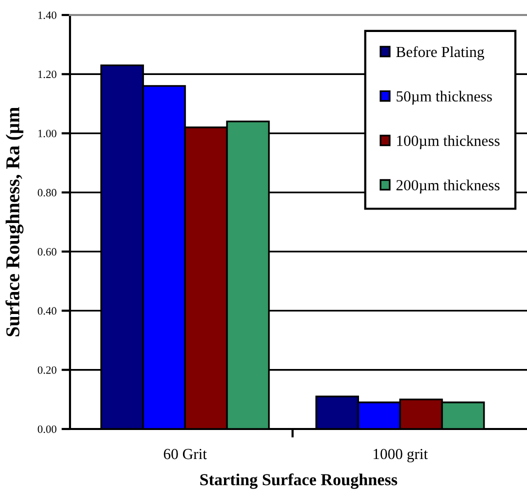 The width and height of the screenshot is (527, 502). Describe the element at coordinates (299, 481) in the screenshot. I see `x-axis-title: Starting Surface Roughness` at that location.